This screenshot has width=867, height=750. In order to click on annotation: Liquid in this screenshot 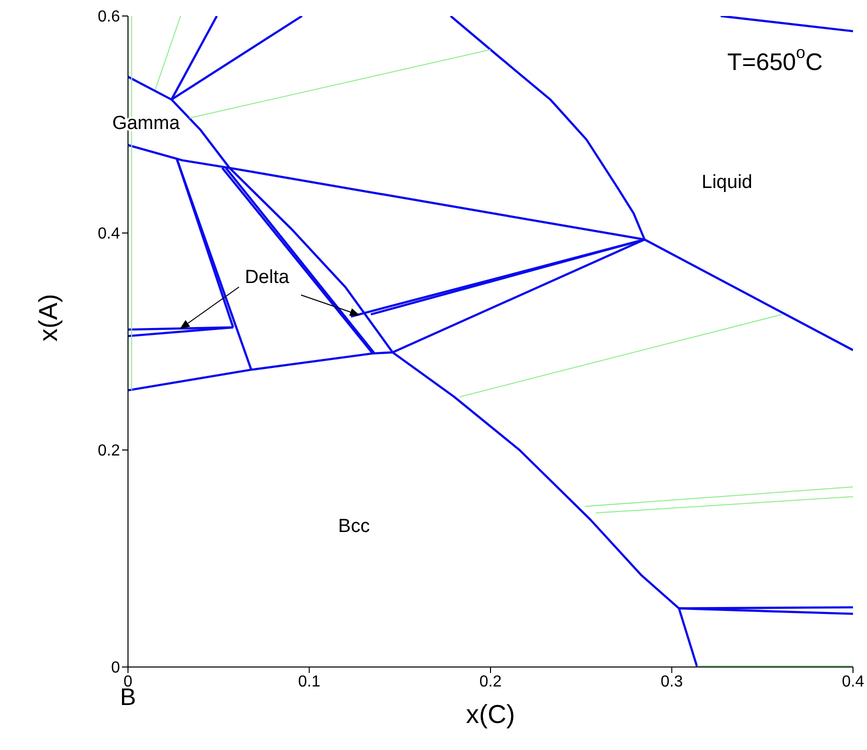, I will do `click(727, 182)`.